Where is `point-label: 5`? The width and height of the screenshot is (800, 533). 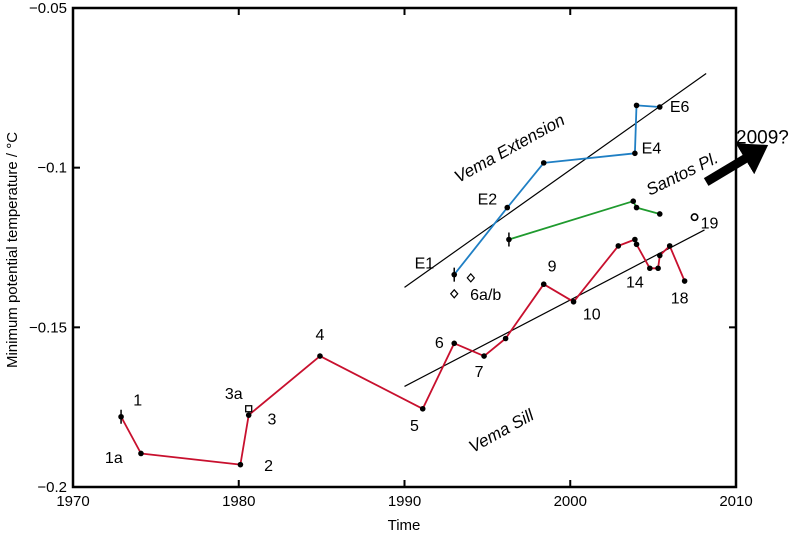 point-label: 5 is located at coordinates (414, 426).